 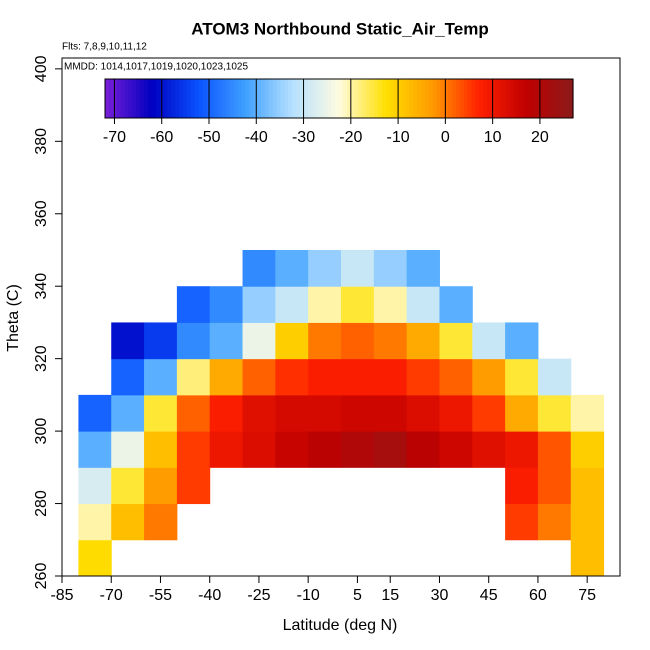 I want to click on x-tick-label: 45, so click(x=489, y=595).